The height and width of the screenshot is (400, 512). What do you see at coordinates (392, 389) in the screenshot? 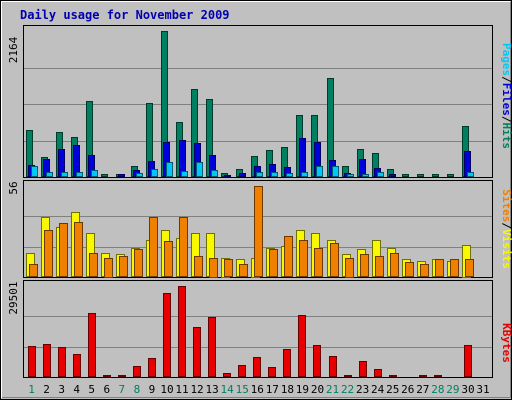
I see `x-label-day-25: 25` at bounding box center [392, 389].